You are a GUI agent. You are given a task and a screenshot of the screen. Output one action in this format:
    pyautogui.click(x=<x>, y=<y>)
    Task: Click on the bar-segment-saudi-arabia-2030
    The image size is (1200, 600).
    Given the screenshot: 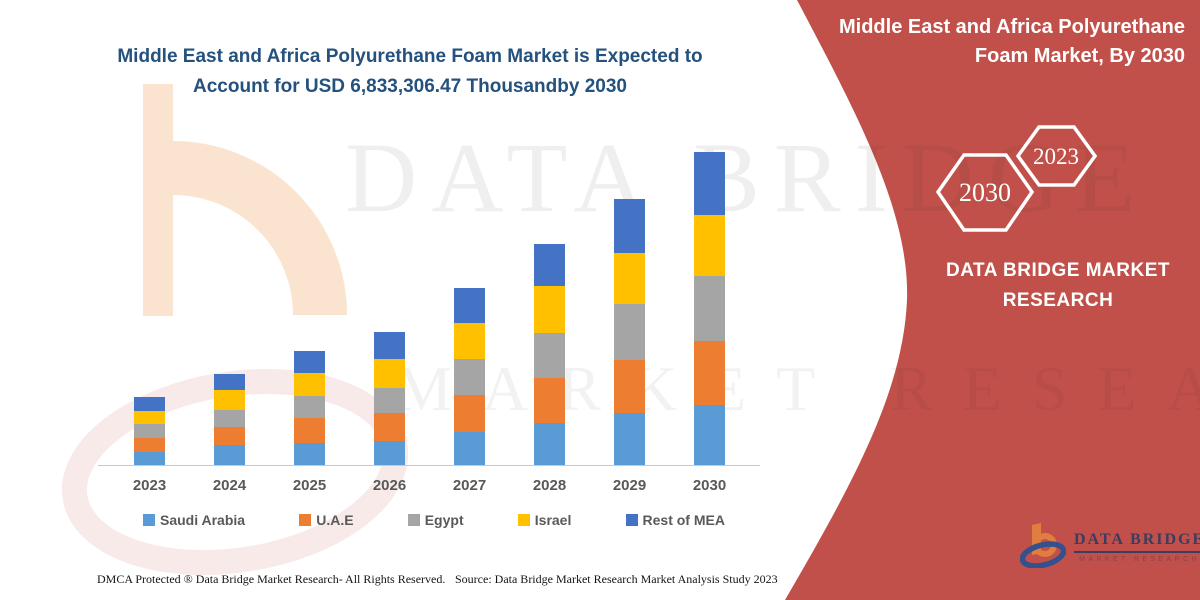 What is the action you would take?
    pyautogui.click(x=709, y=434)
    